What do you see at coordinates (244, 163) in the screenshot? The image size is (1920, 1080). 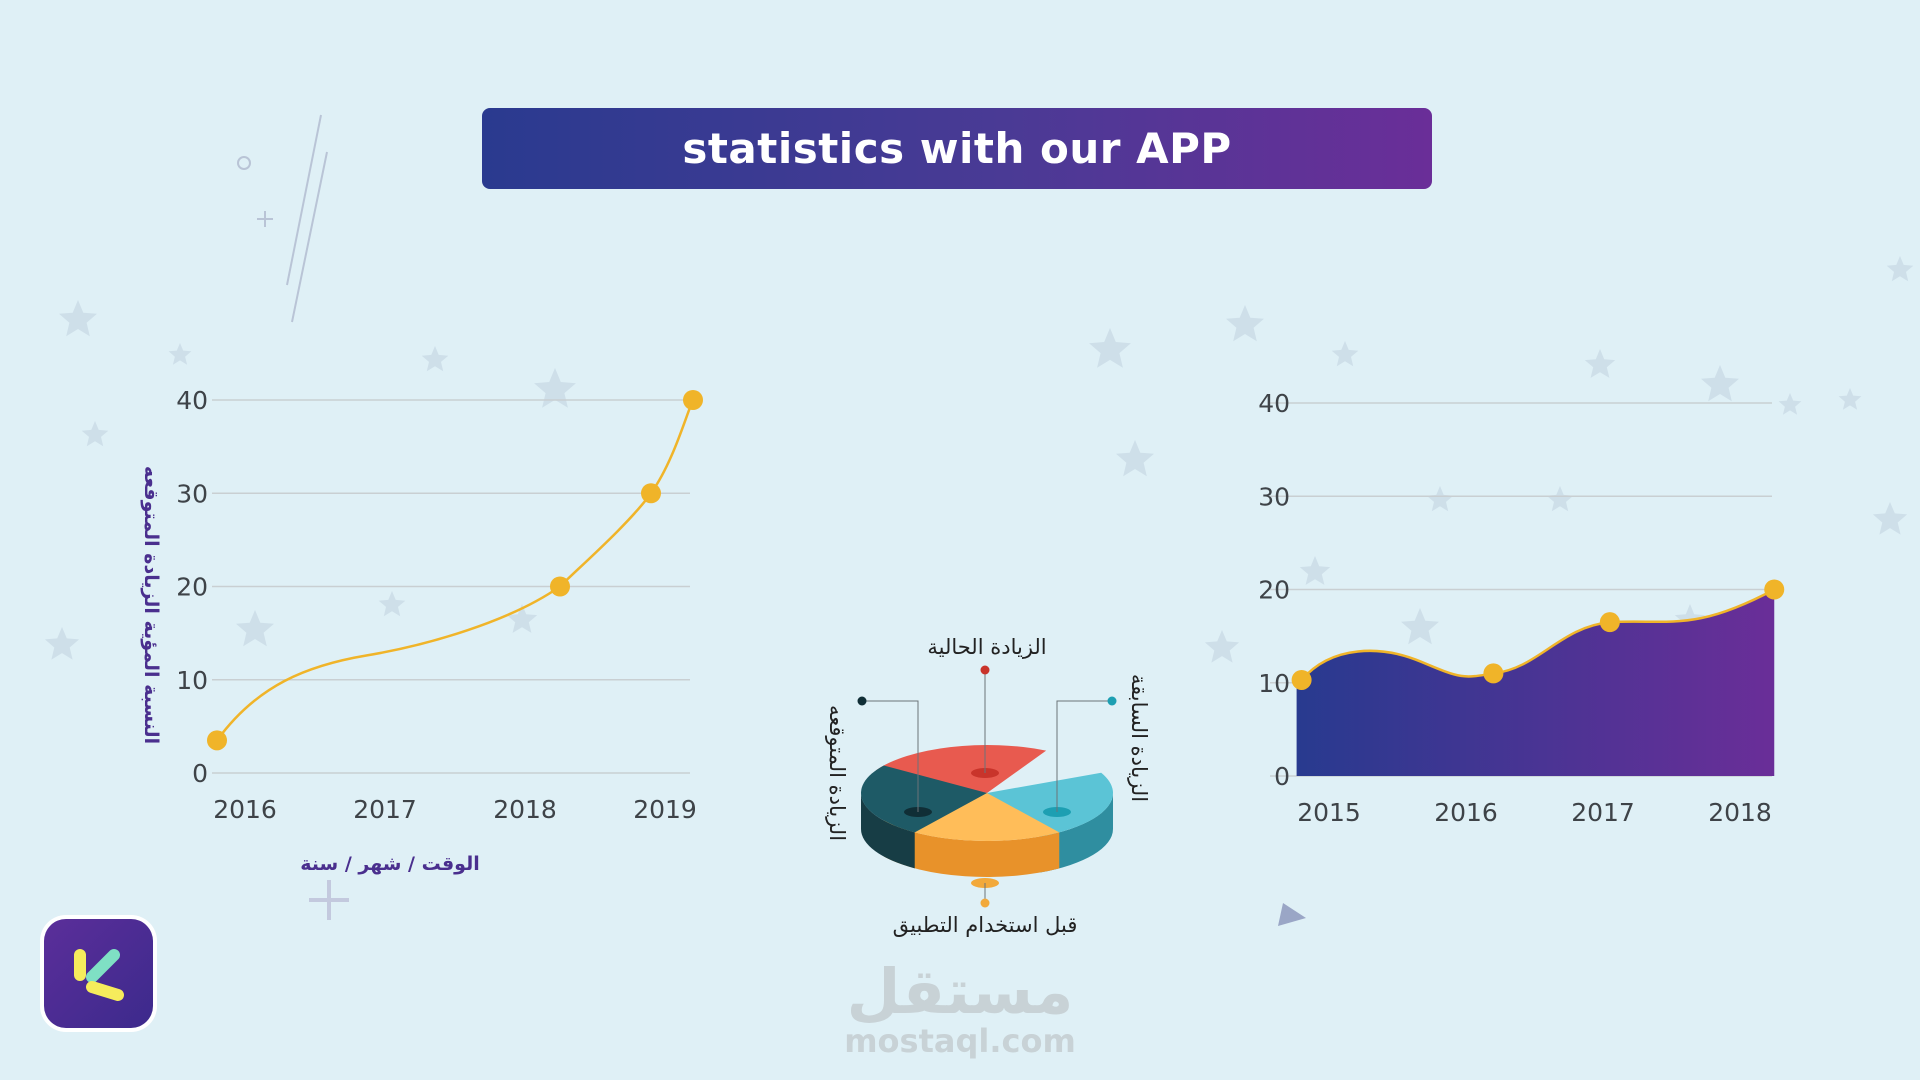 I see `decor-circle` at bounding box center [244, 163].